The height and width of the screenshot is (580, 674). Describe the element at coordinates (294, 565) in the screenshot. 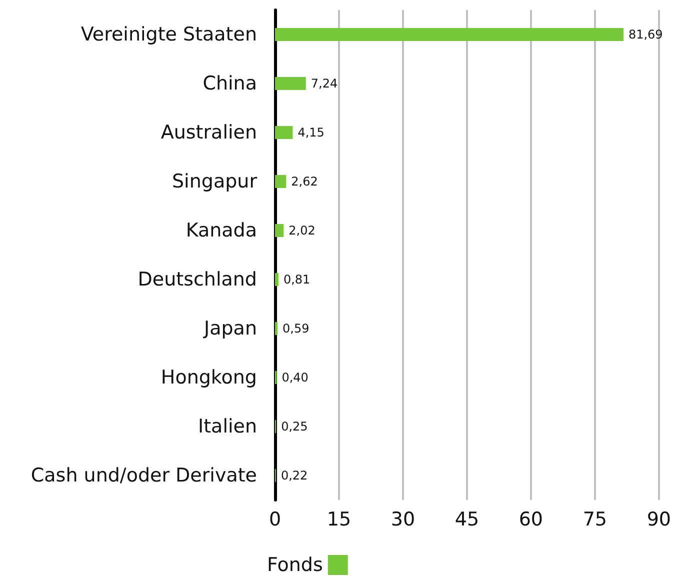

I see `legend-label: Fonds` at that location.